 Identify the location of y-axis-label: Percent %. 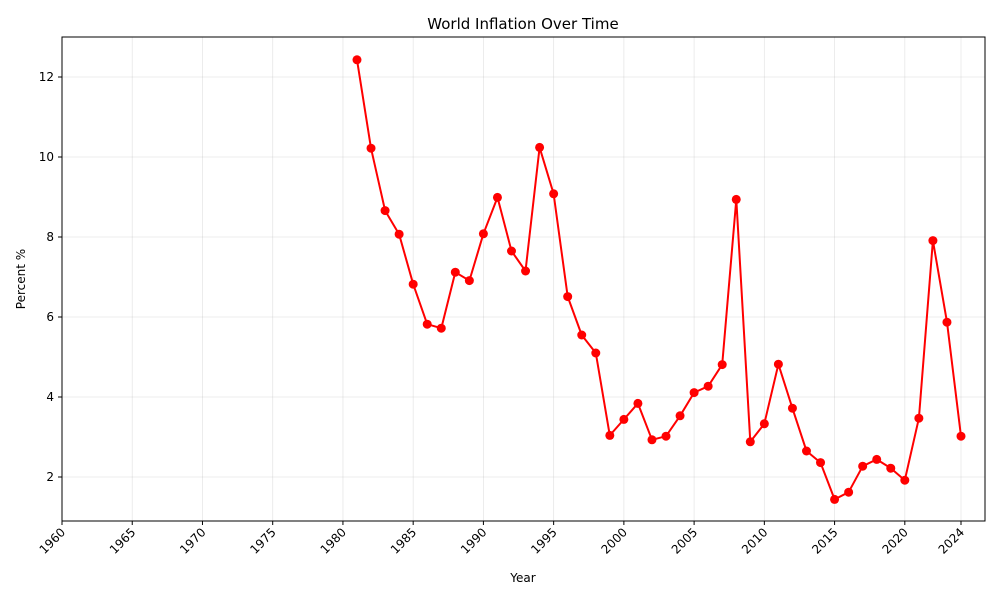
(21, 279).